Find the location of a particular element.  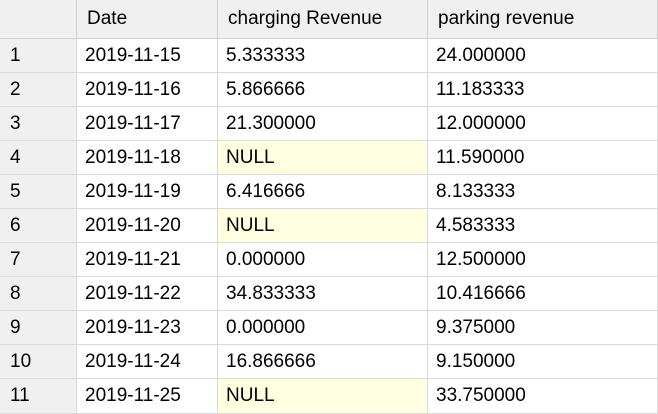

row-number-header is located at coordinates (38, 19).